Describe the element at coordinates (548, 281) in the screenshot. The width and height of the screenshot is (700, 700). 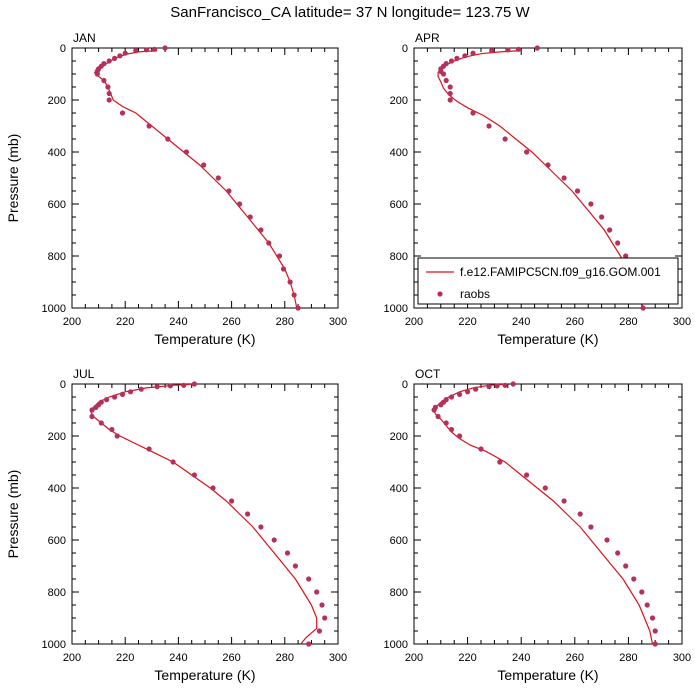
I see `legend-box` at that location.